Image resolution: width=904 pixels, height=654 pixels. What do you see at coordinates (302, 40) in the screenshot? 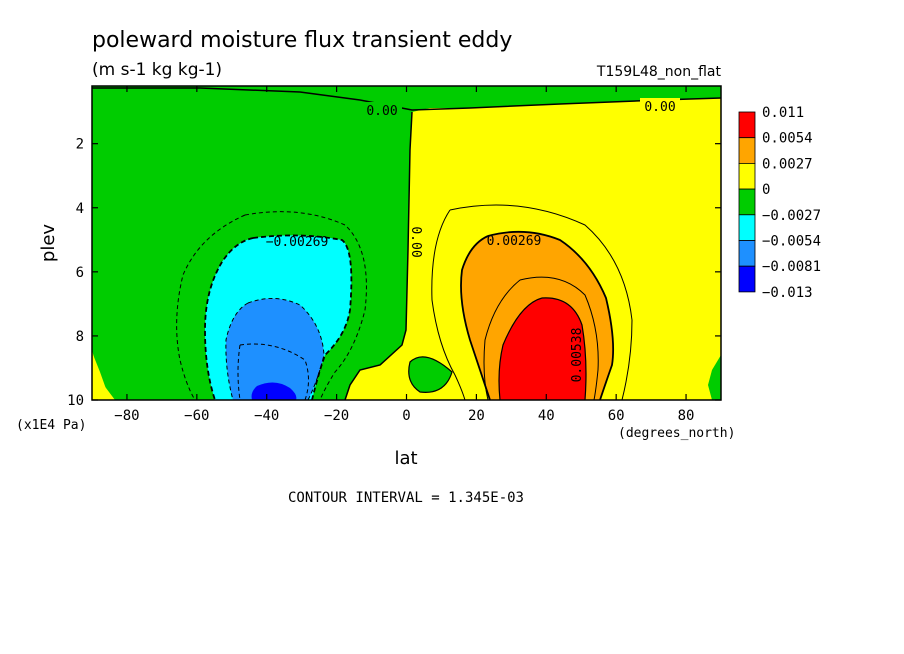
I see `chart-title: poleward moisture flux transient eddy` at bounding box center [302, 40].